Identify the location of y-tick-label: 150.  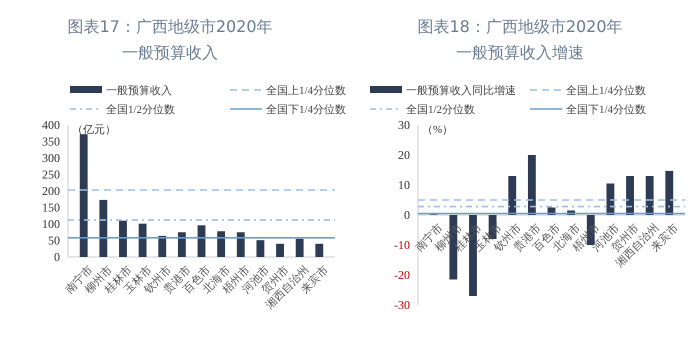
(51, 207).